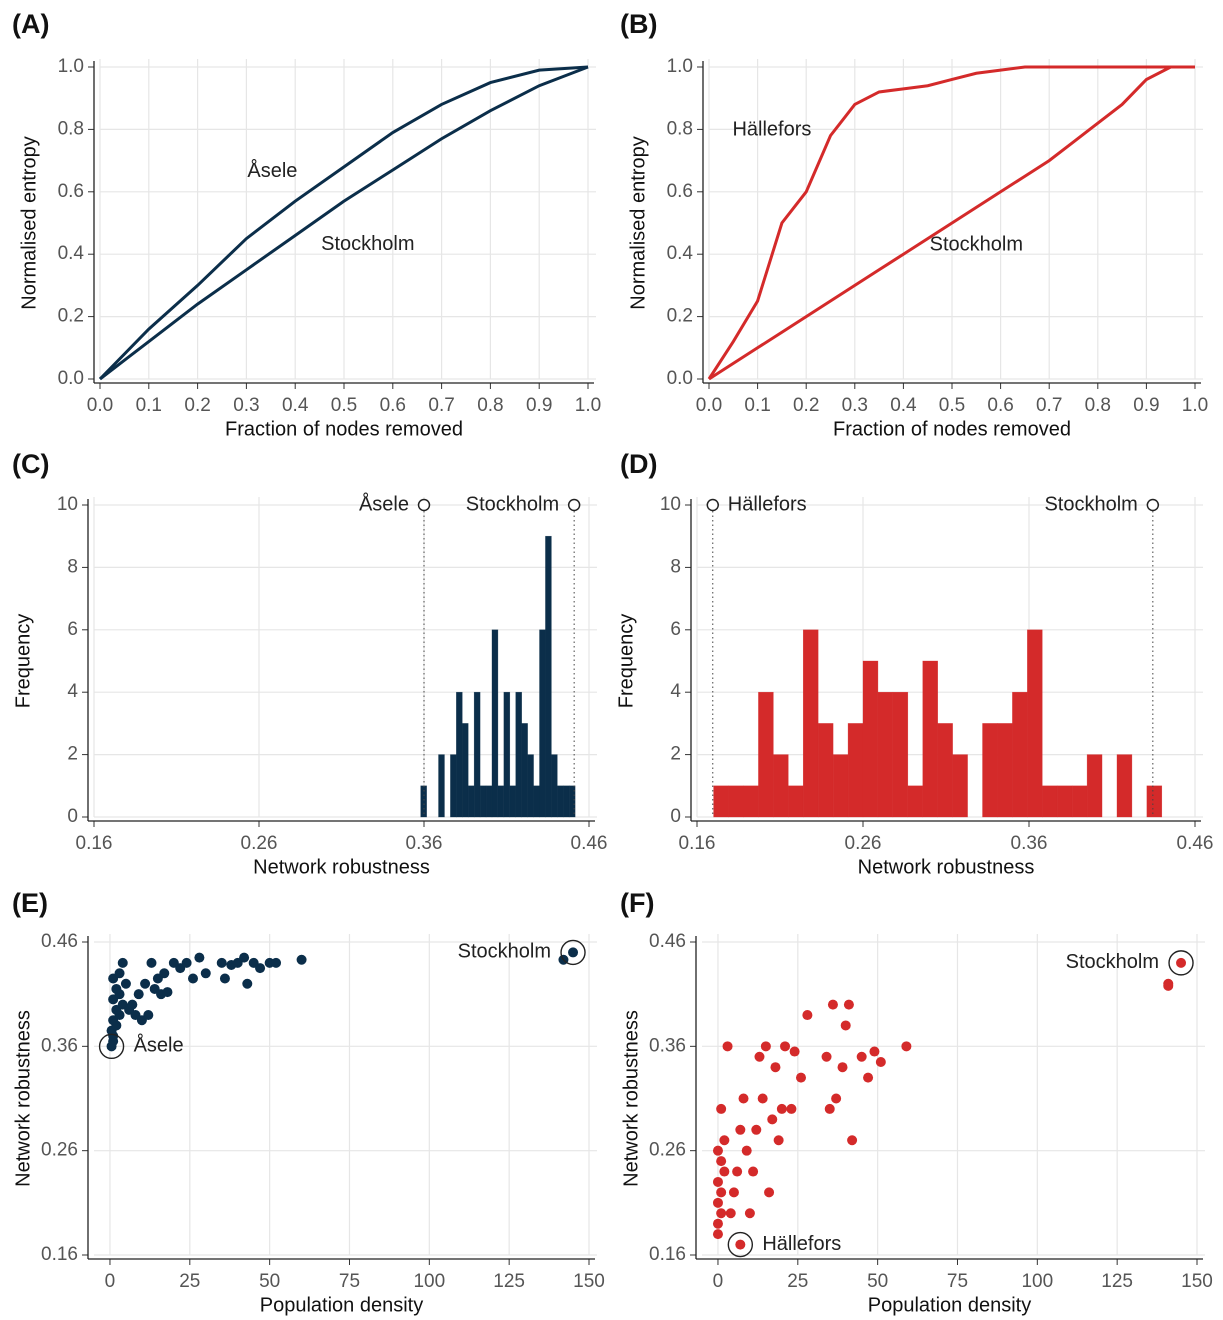 The image size is (1223, 1320). I want to click on x-tick-label: 0.8, so click(1098, 405).